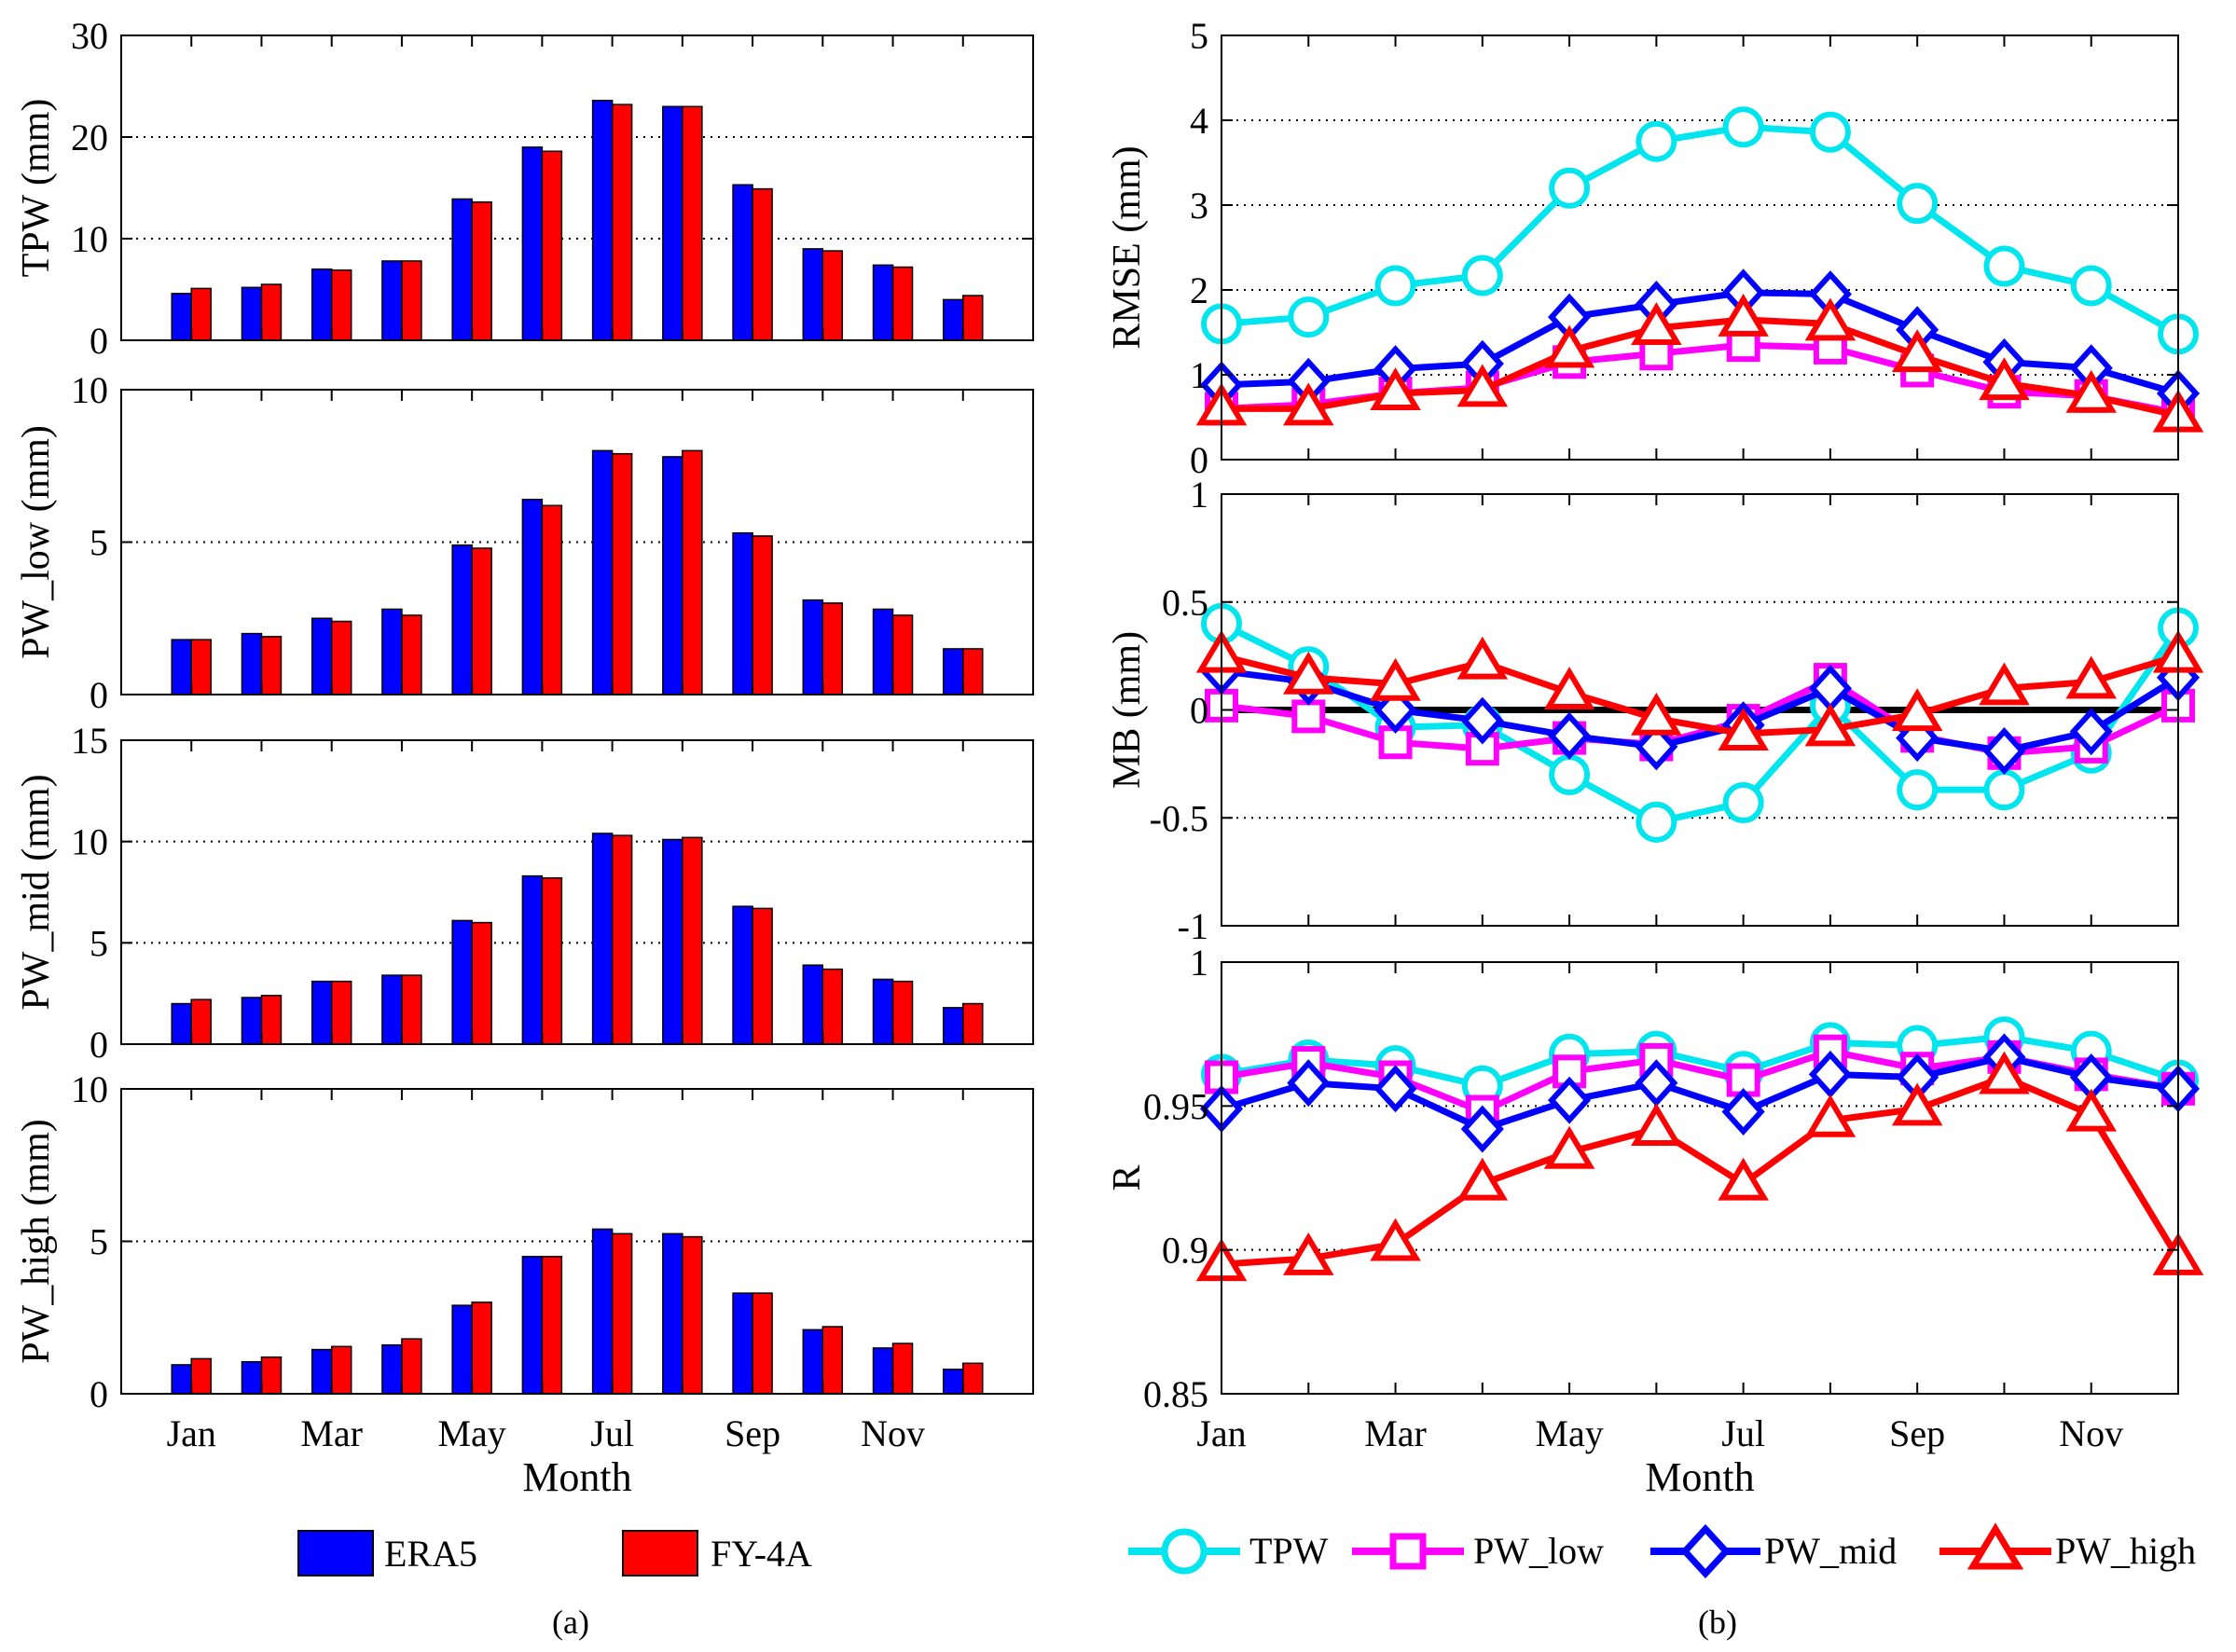  I want to click on bar-era5-nov, so click(883, 1012).